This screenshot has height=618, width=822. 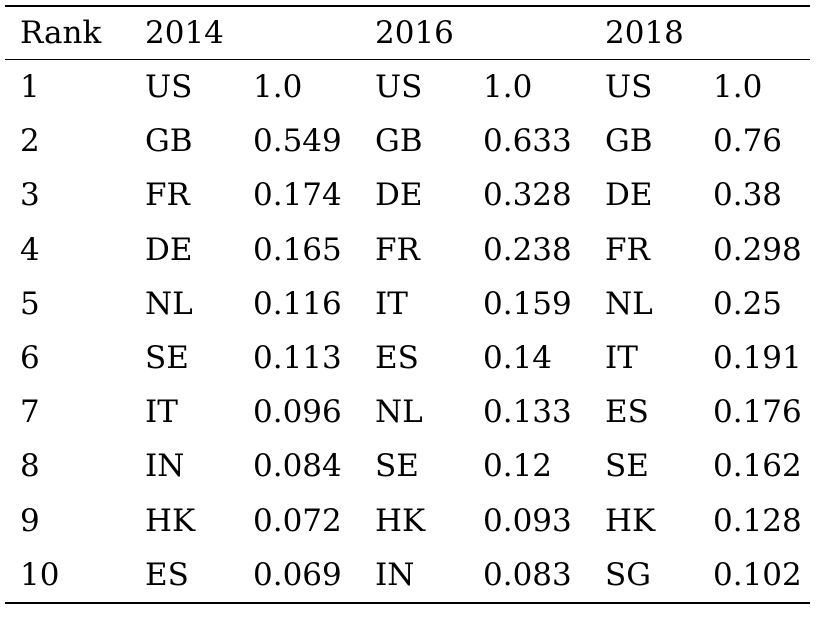 I want to click on country-code-2018: IT, so click(x=621, y=358).